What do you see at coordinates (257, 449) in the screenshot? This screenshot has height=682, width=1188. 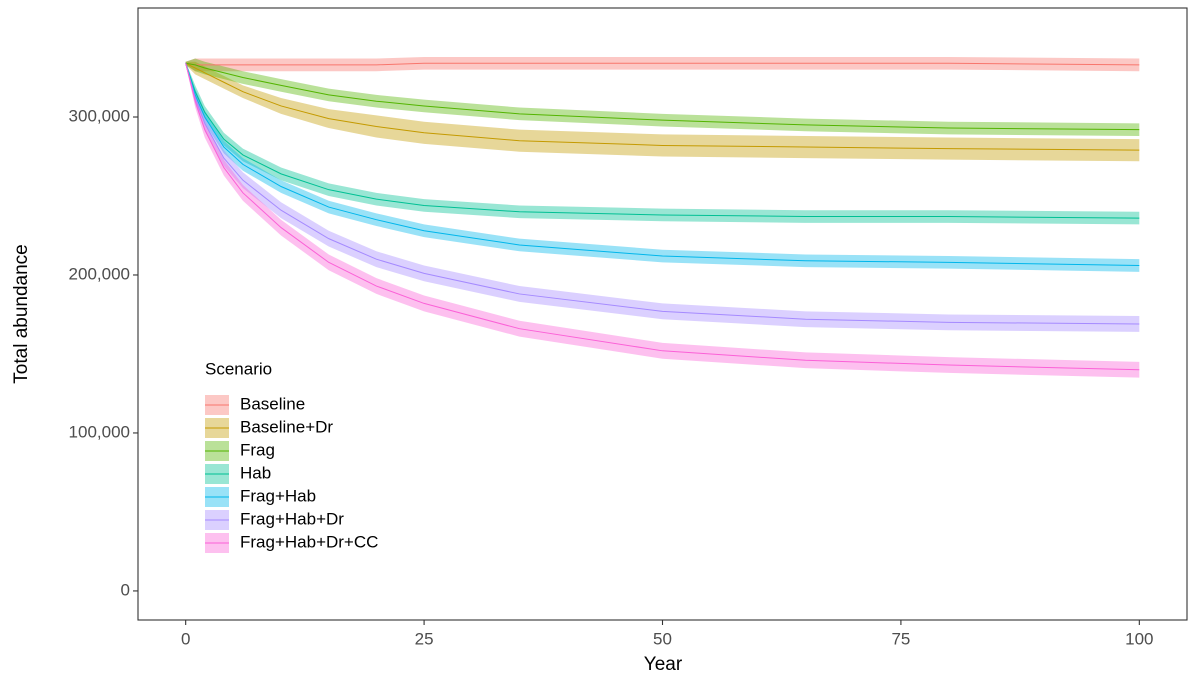 I see `legend-label: Frag` at bounding box center [257, 449].